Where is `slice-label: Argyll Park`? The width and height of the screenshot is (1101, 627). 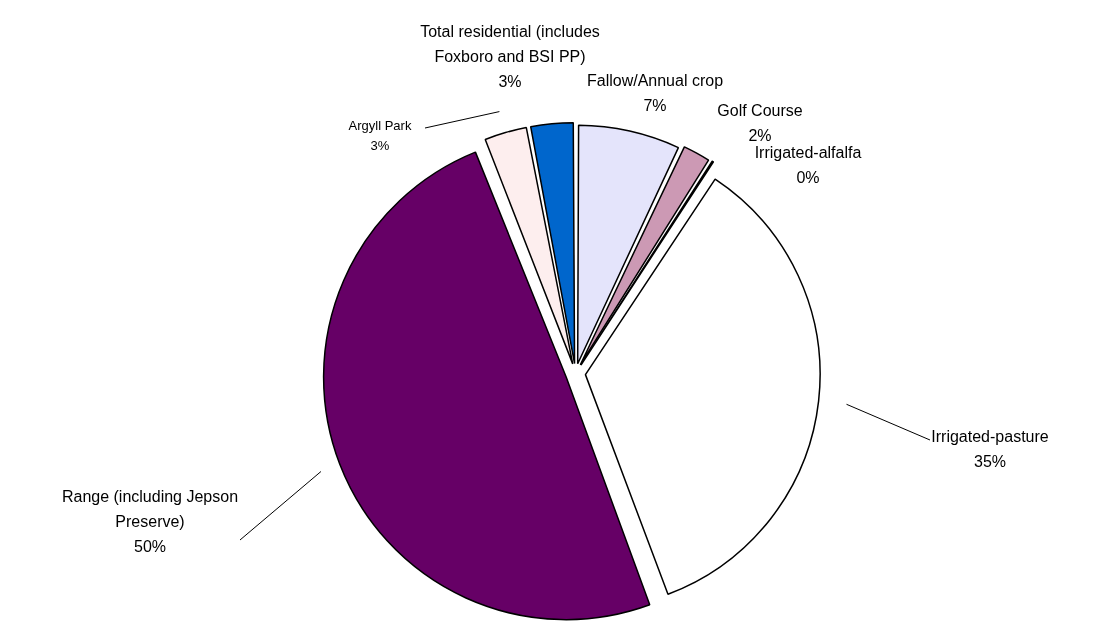
slice-label: Argyll Park is located at coordinates (380, 126).